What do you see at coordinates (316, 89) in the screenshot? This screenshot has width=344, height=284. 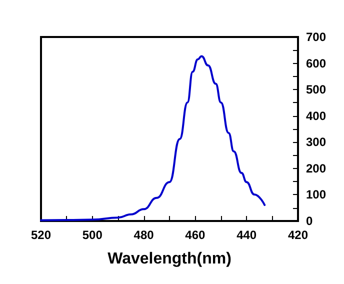 I see `y-tick-label: 500` at bounding box center [316, 89].